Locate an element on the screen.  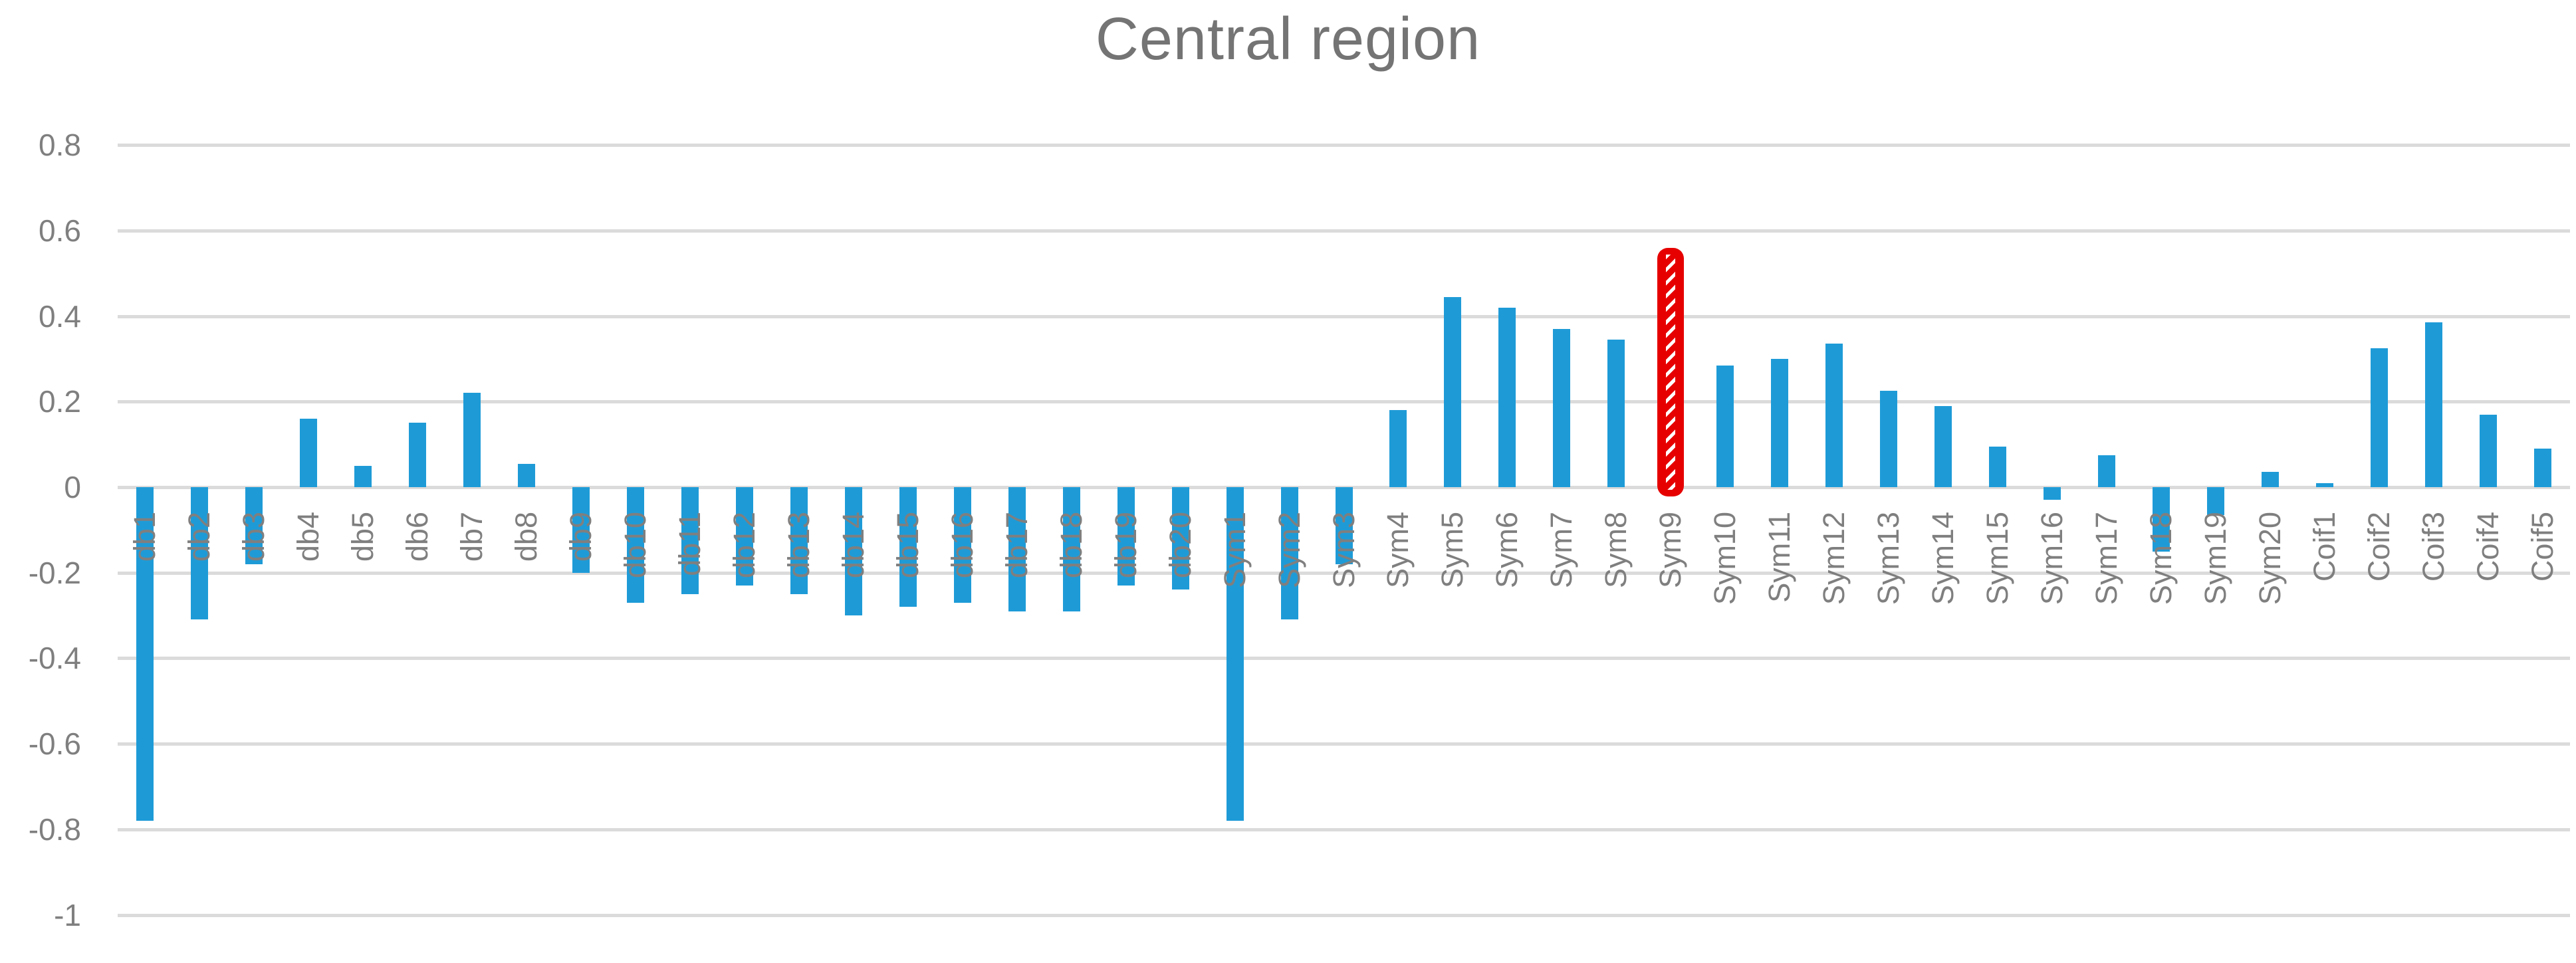
x-axis-label-Coif1: Coif1 is located at coordinates (2324, 547).